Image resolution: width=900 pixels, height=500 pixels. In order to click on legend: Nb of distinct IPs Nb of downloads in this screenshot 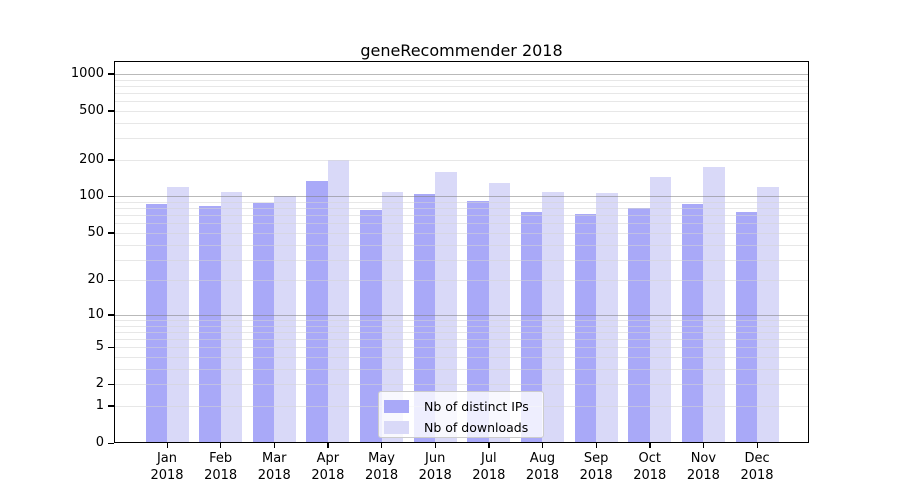, I will do `click(461, 414)`.